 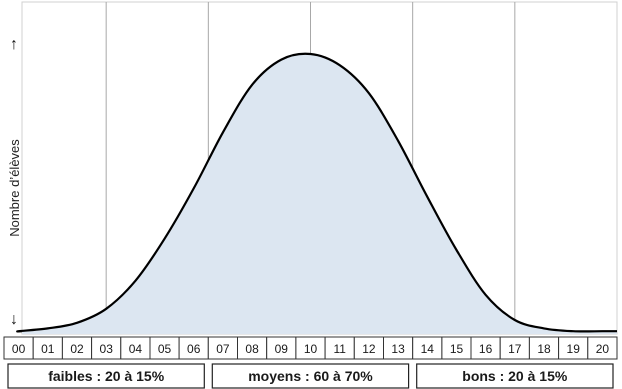 What do you see at coordinates (165, 349) in the screenshot?
I see `tick-label-05: 05` at bounding box center [165, 349].